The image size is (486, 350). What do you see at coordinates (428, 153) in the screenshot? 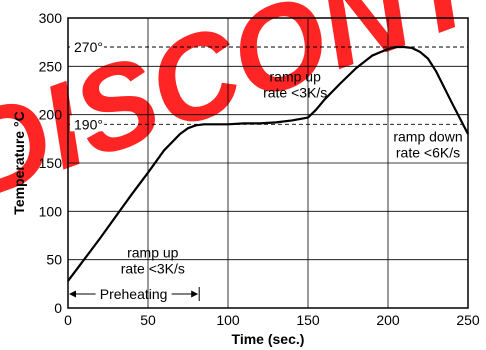
I see `annotation-line2: rate <6K/s` at bounding box center [428, 153].